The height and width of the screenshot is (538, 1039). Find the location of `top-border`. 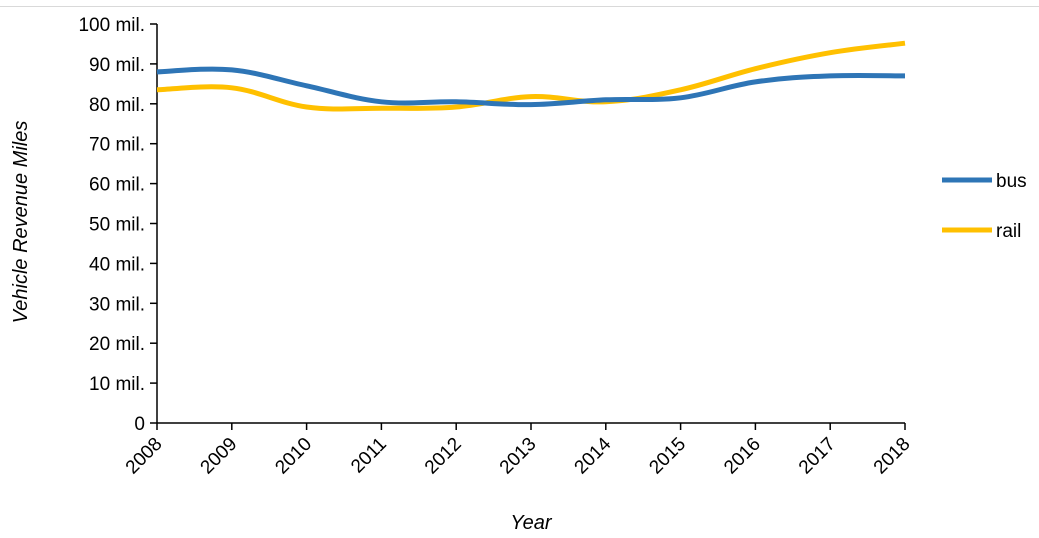

top-border is located at coordinates (519, 6).